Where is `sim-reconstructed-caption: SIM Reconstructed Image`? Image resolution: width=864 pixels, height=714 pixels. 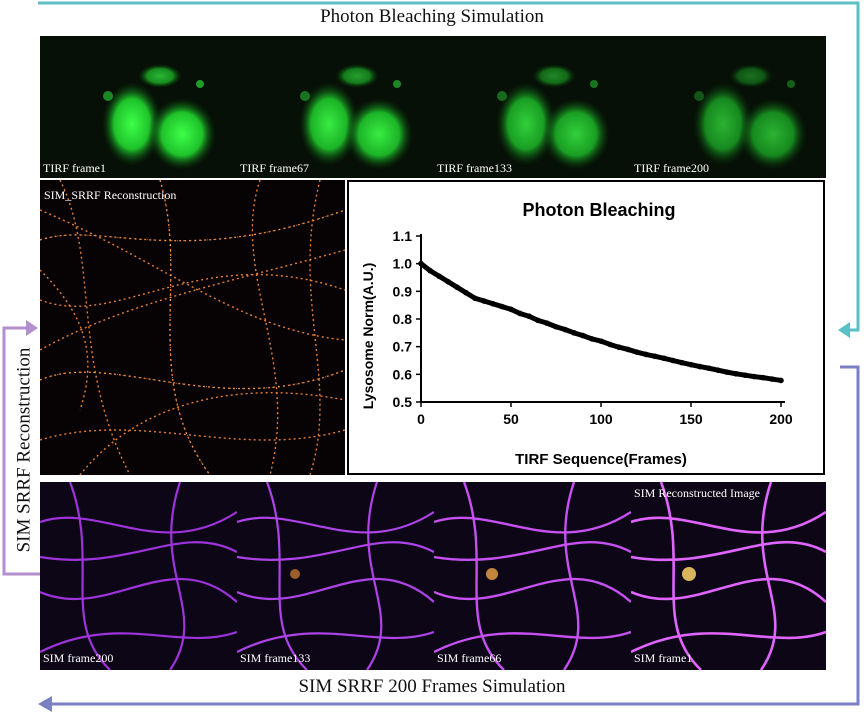 sim-reconstructed-caption: SIM Reconstructed Image is located at coordinates (697, 493).